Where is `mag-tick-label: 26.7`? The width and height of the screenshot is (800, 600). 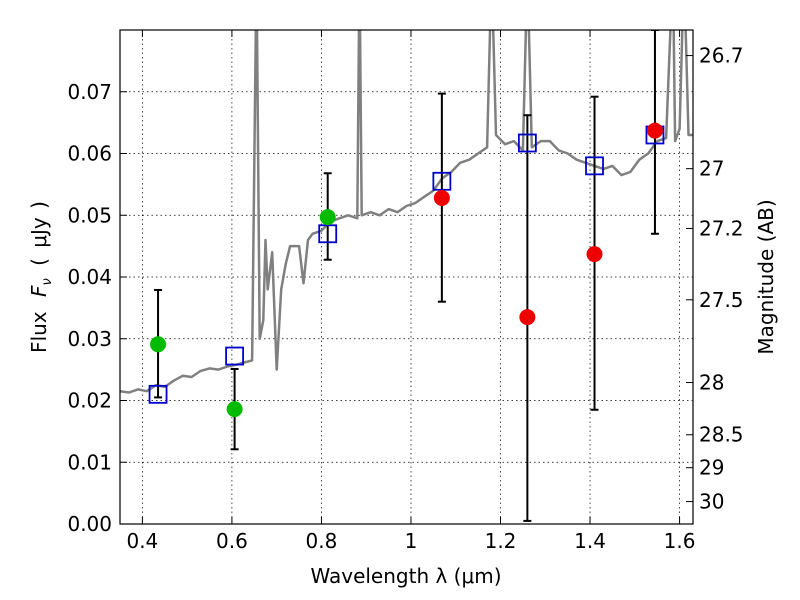
mag-tick-label: 26.7 is located at coordinates (721, 56).